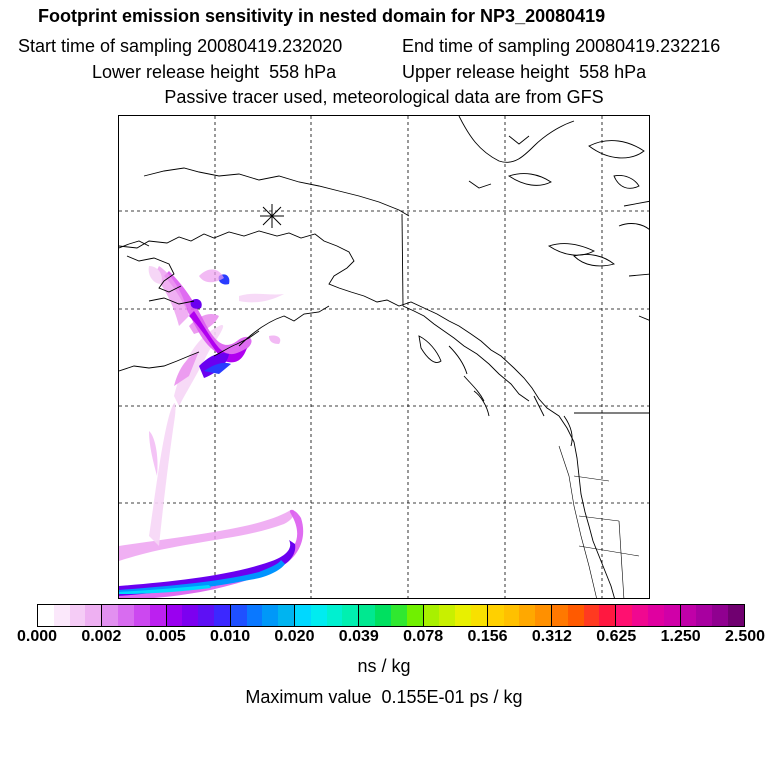 The height and width of the screenshot is (768, 768). I want to click on asterisk-icon, so click(272, 216).